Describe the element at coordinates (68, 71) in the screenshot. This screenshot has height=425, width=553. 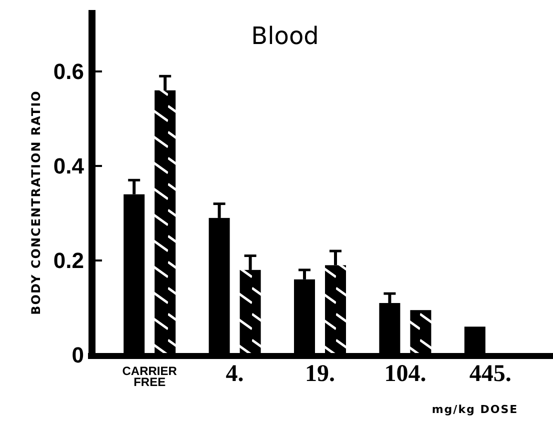
I see `y-tick-label: 0.6` at that location.